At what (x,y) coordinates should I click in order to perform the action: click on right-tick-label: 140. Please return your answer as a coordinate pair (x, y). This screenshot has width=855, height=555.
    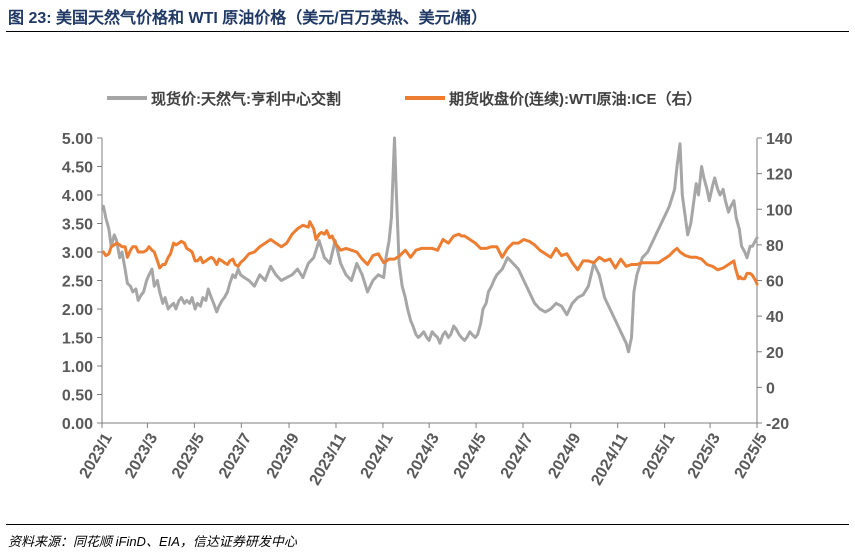
    Looking at the image, I should click on (779, 139).